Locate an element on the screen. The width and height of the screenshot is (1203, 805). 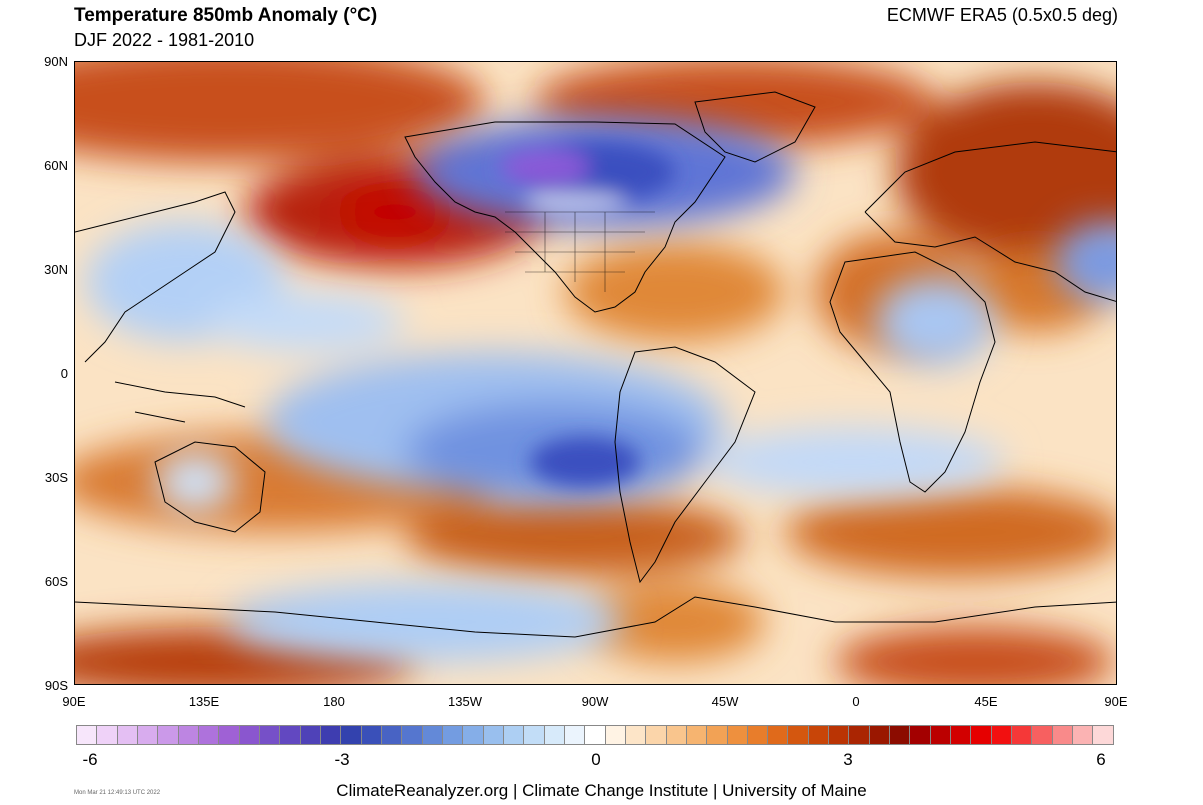
timestamp: Mon Mar 21 12:49:13 UTC 2022 is located at coordinates (117, 793).